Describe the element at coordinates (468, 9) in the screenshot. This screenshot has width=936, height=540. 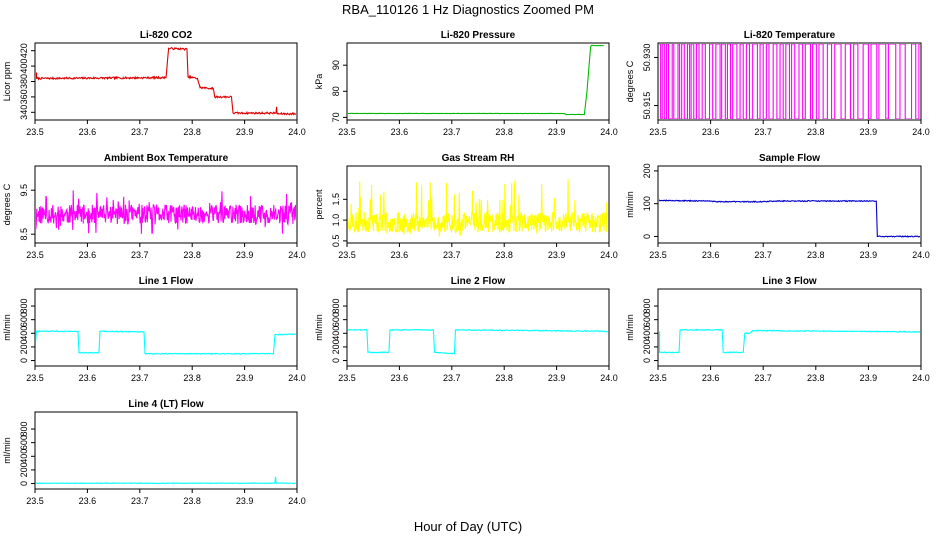
I see `figure-title: RBA_110126 1 Hz Diagnostics Zoomed PM` at that location.